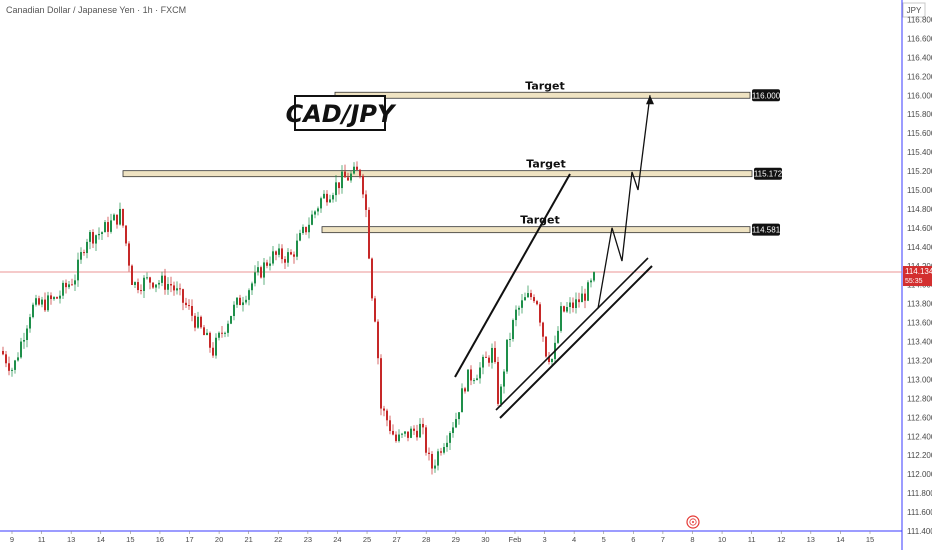  Describe the element at coordinates (633, 539) in the screenshot. I see `x-tick-label: 6` at that location.